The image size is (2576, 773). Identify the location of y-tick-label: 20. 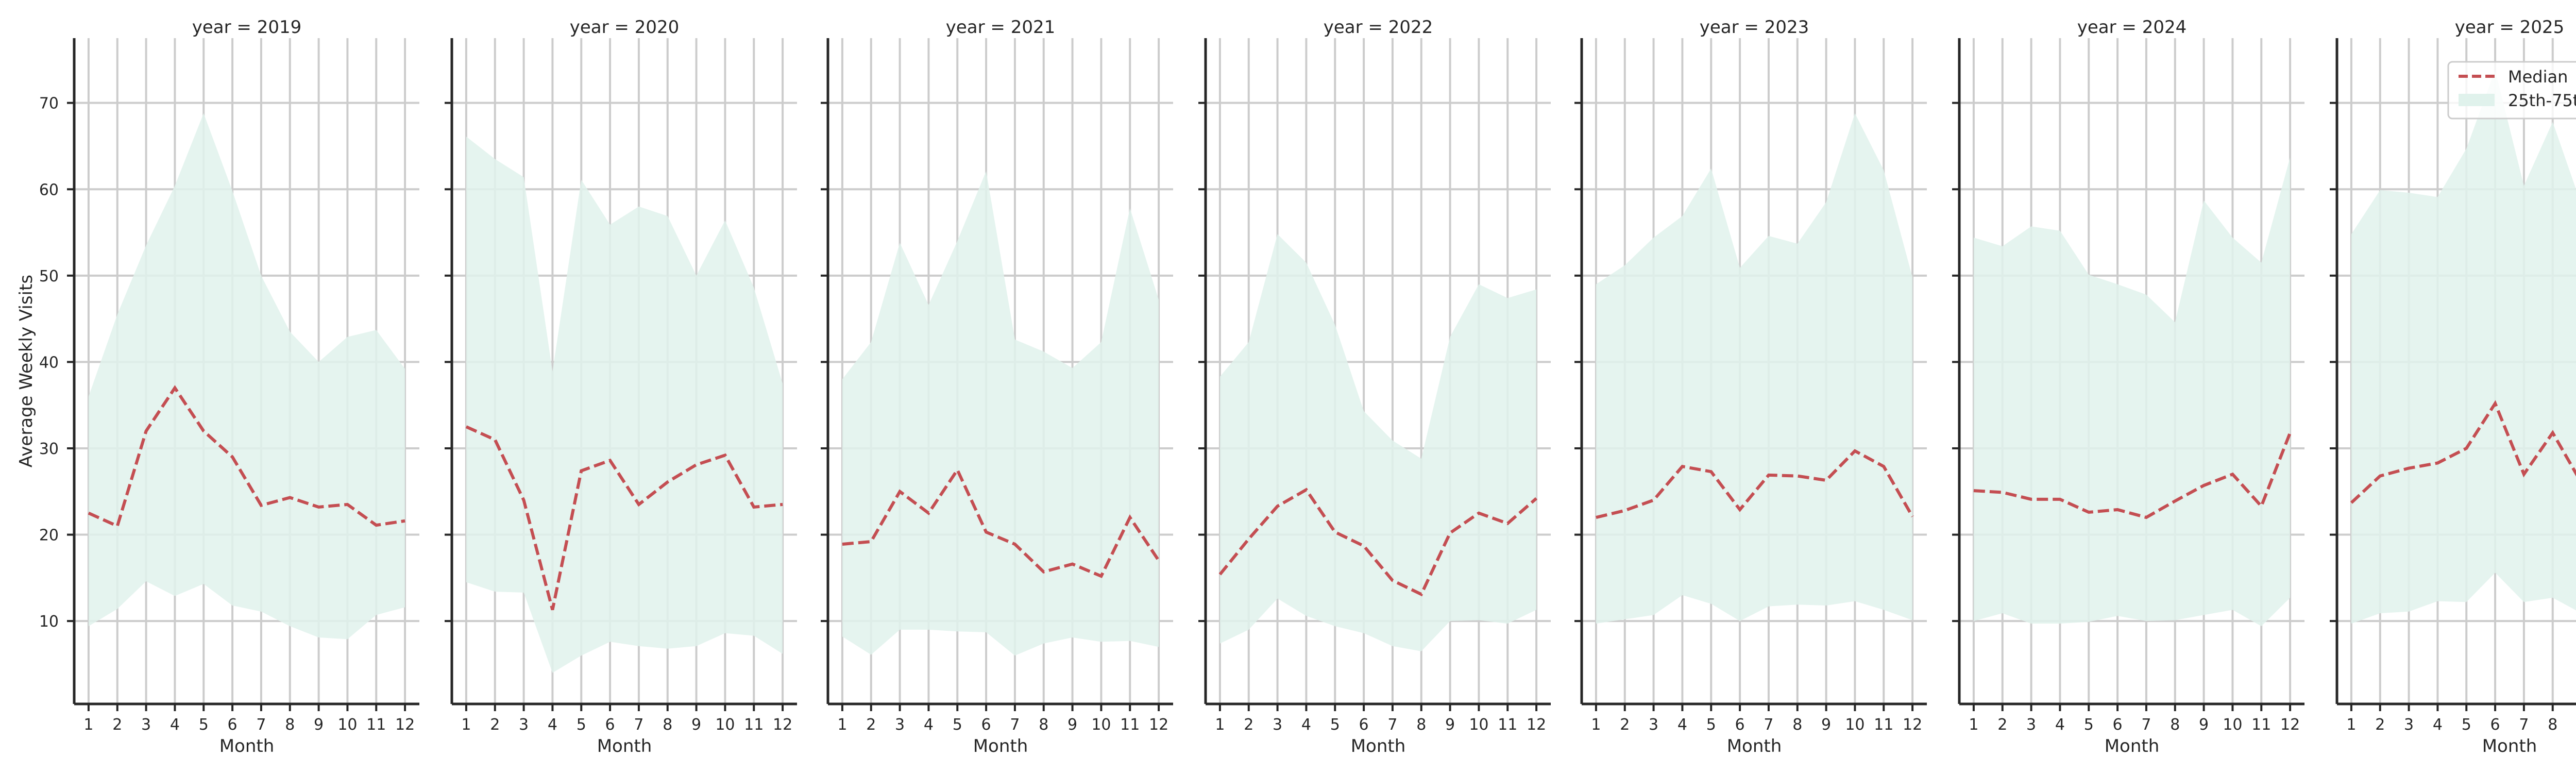
(49, 536).